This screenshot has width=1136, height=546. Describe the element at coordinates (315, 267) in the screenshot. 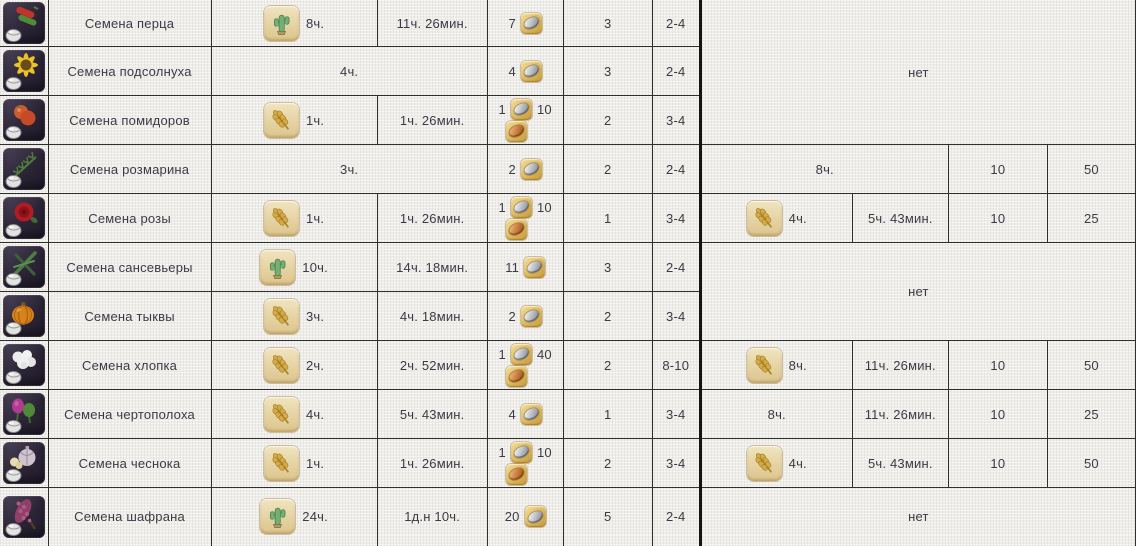

I see `plant-time: 10ч.` at that location.